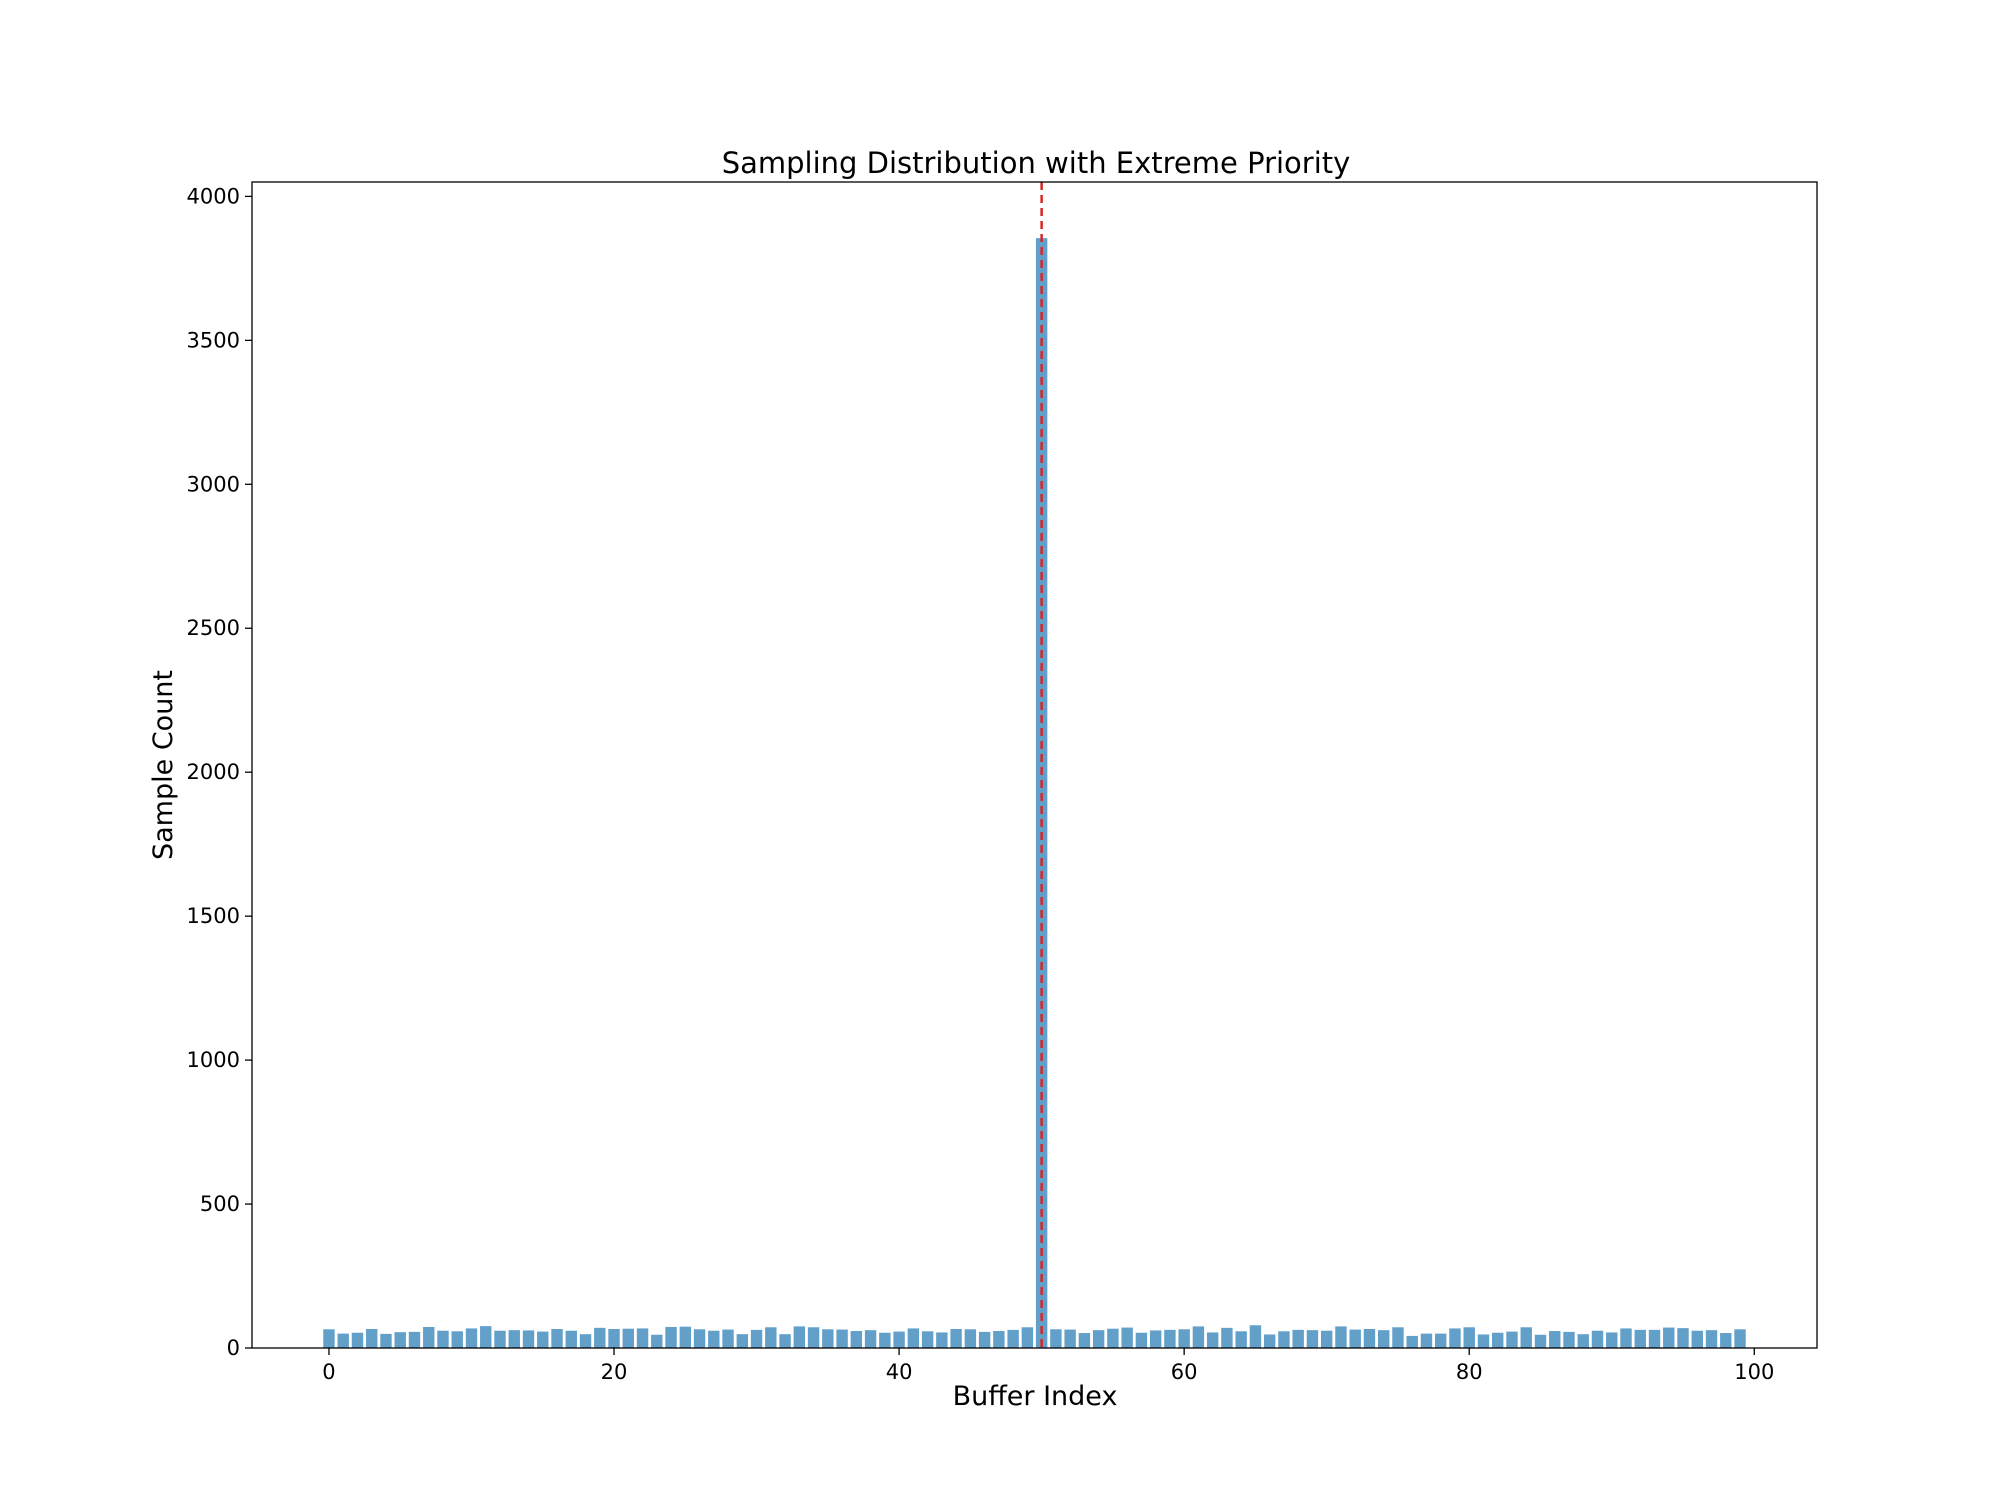 The width and height of the screenshot is (2000, 1500). I want to click on x-tick-label: 40, so click(899, 1372).